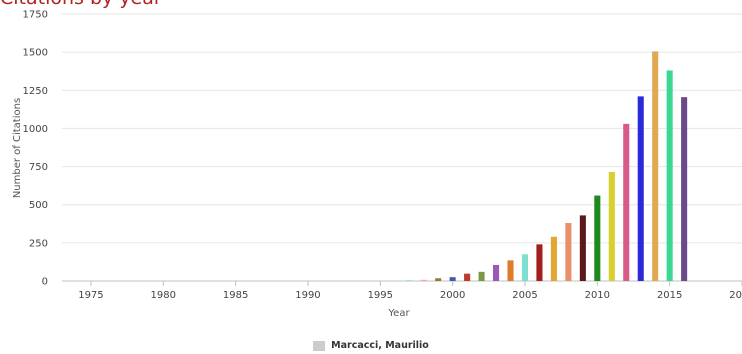 The image size is (742, 354). I want to click on y-tick-label: 0, so click(45, 282).